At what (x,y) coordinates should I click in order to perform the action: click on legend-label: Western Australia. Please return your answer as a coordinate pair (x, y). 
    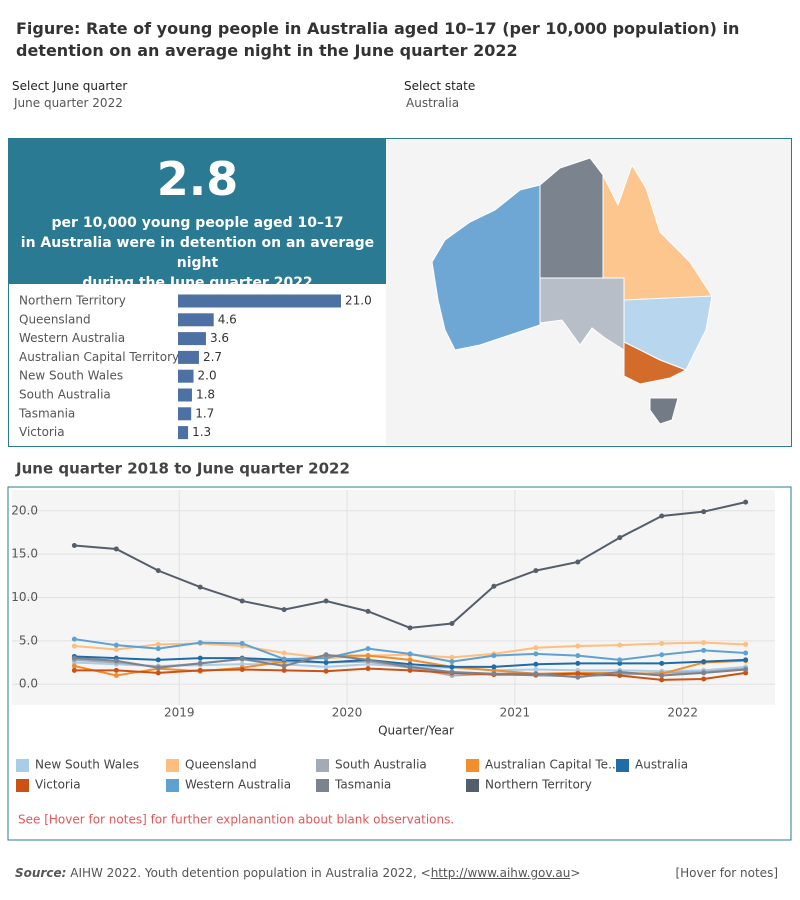
    Looking at the image, I should click on (238, 785).